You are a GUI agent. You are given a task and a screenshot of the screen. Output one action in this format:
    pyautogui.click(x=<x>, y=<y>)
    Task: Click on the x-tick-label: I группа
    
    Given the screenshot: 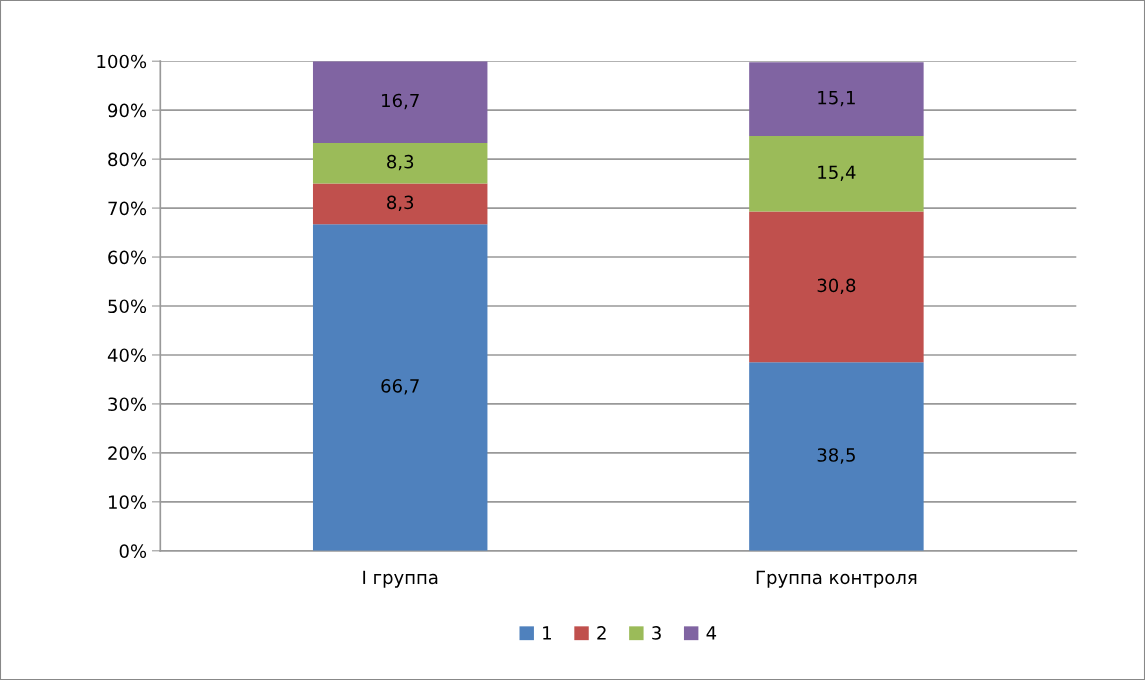 What is the action you would take?
    pyautogui.click(x=400, y=579)
    